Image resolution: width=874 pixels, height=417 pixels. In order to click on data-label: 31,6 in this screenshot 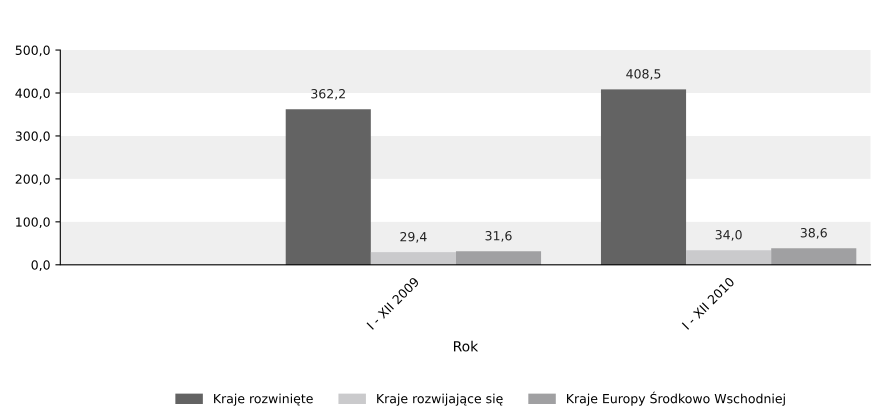, I will do `click(499, 236)`.